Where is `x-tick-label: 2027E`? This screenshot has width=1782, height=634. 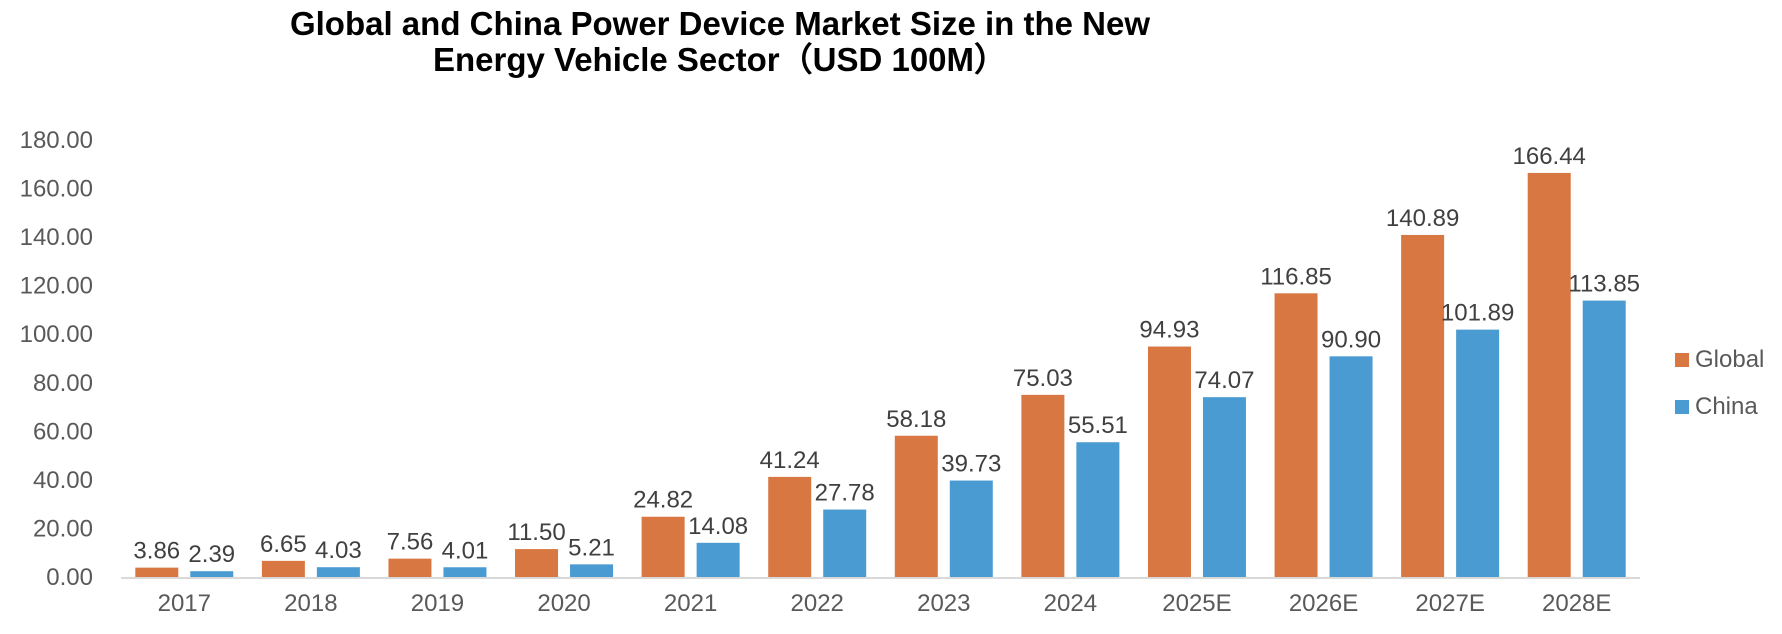
x-tick-label: 2027E is located at coordinates (1449, 603).